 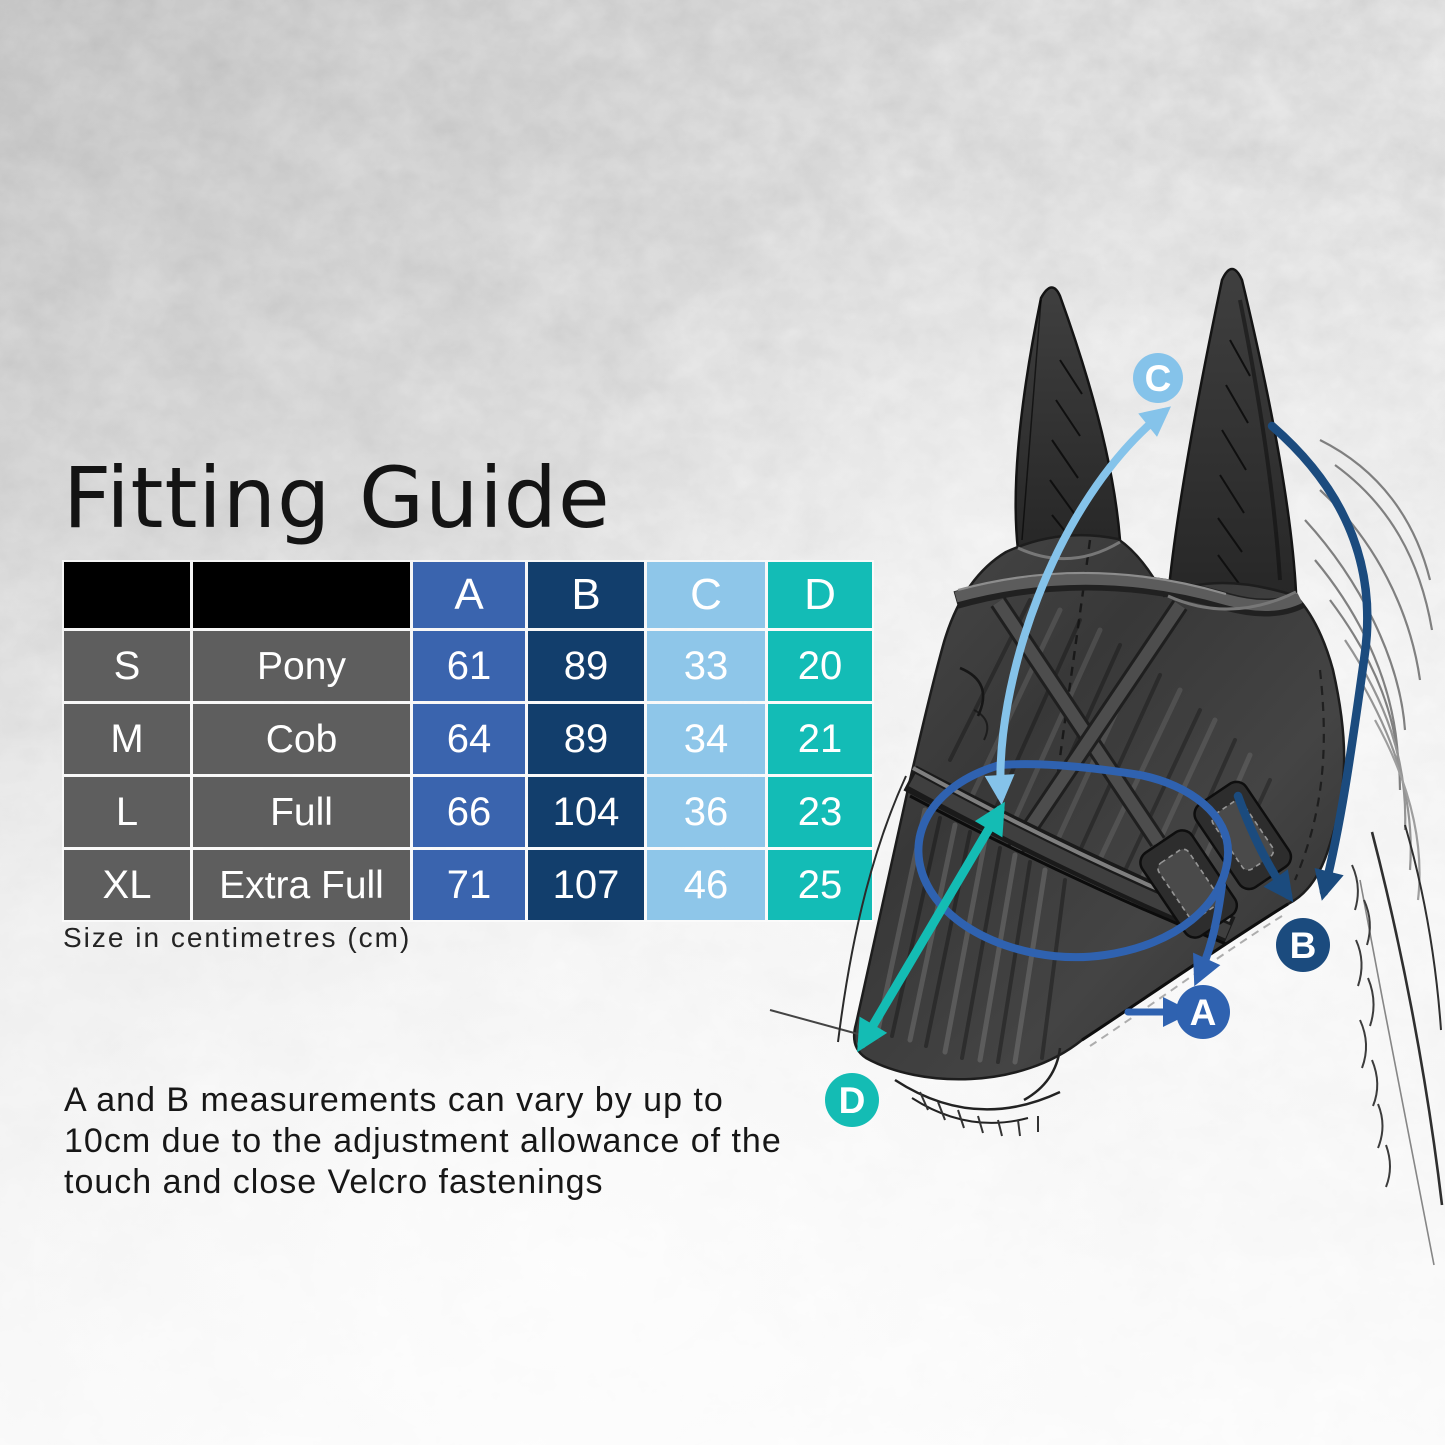 I want to click on page-title: Fitting Guide, so click(x=337, y=498).